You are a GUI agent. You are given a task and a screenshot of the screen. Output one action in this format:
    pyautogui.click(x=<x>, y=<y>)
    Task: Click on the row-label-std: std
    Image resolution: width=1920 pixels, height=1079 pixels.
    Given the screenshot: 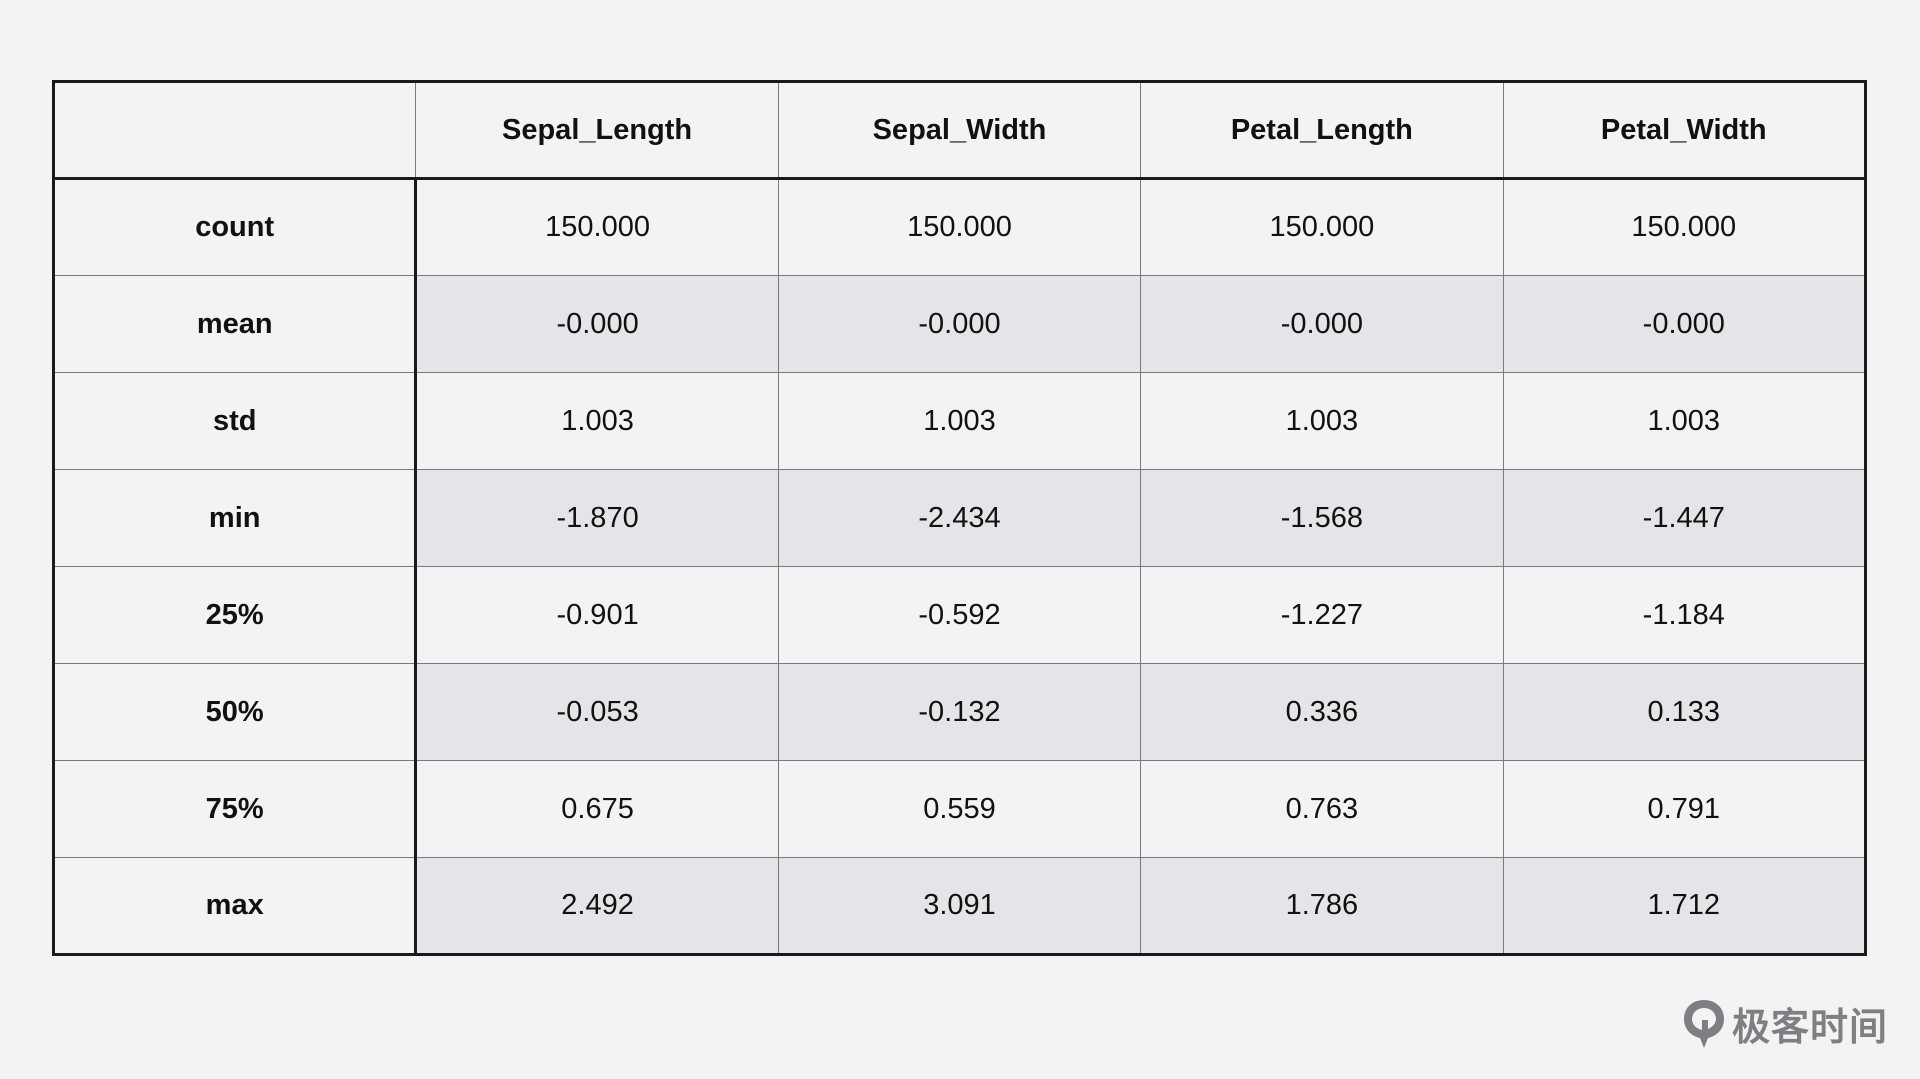 What is the action you would take?
    pyautogui.click(x=235, y=421)
    